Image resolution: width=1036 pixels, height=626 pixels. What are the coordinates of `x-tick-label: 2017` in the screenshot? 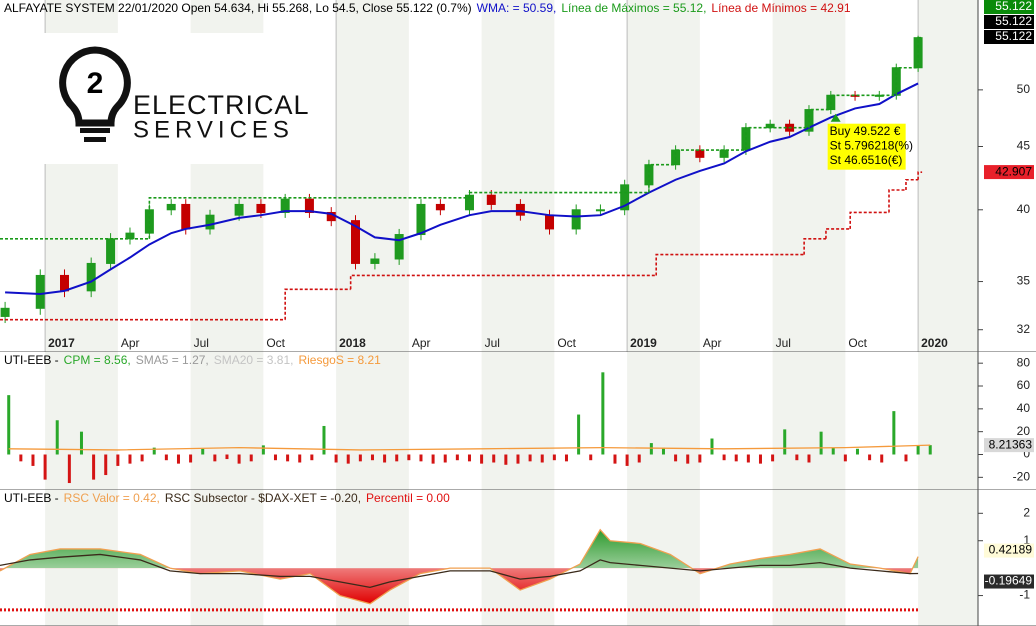 It's located at (61, 343).